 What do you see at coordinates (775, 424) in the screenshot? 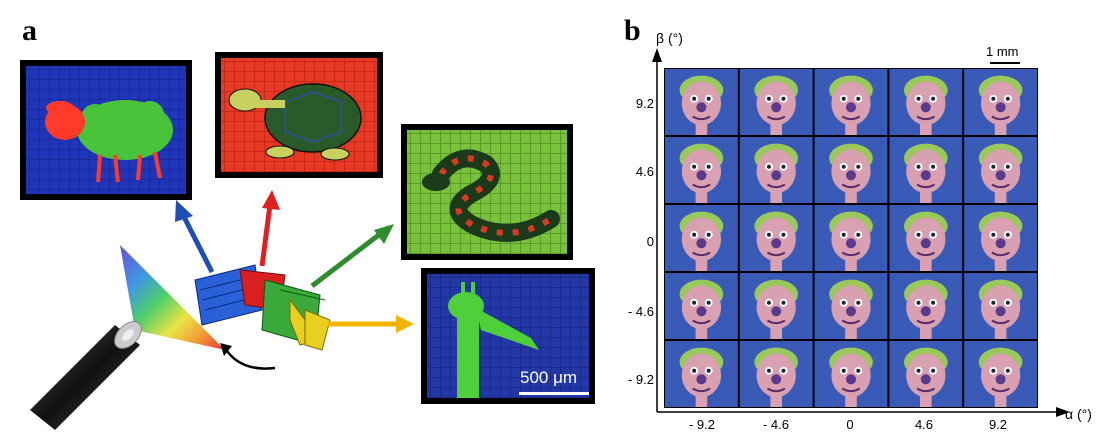
I see `x-tick: - 4.6` at bounding box center [775, 424].